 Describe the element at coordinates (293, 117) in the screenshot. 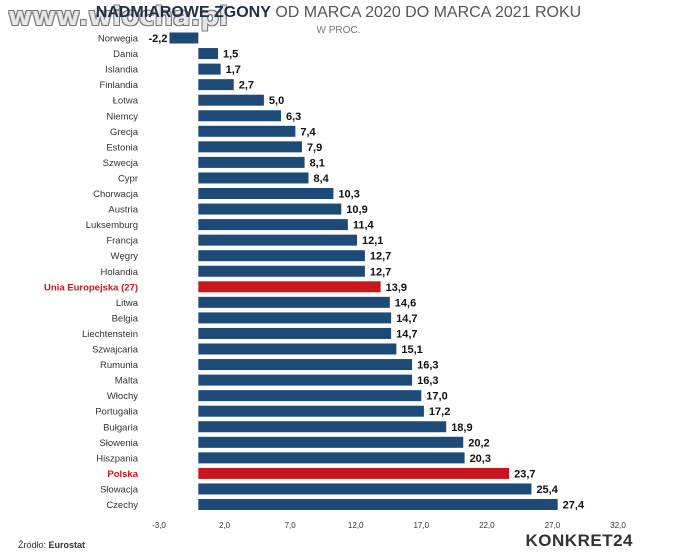

I see `value-label: 6,3` at that location.